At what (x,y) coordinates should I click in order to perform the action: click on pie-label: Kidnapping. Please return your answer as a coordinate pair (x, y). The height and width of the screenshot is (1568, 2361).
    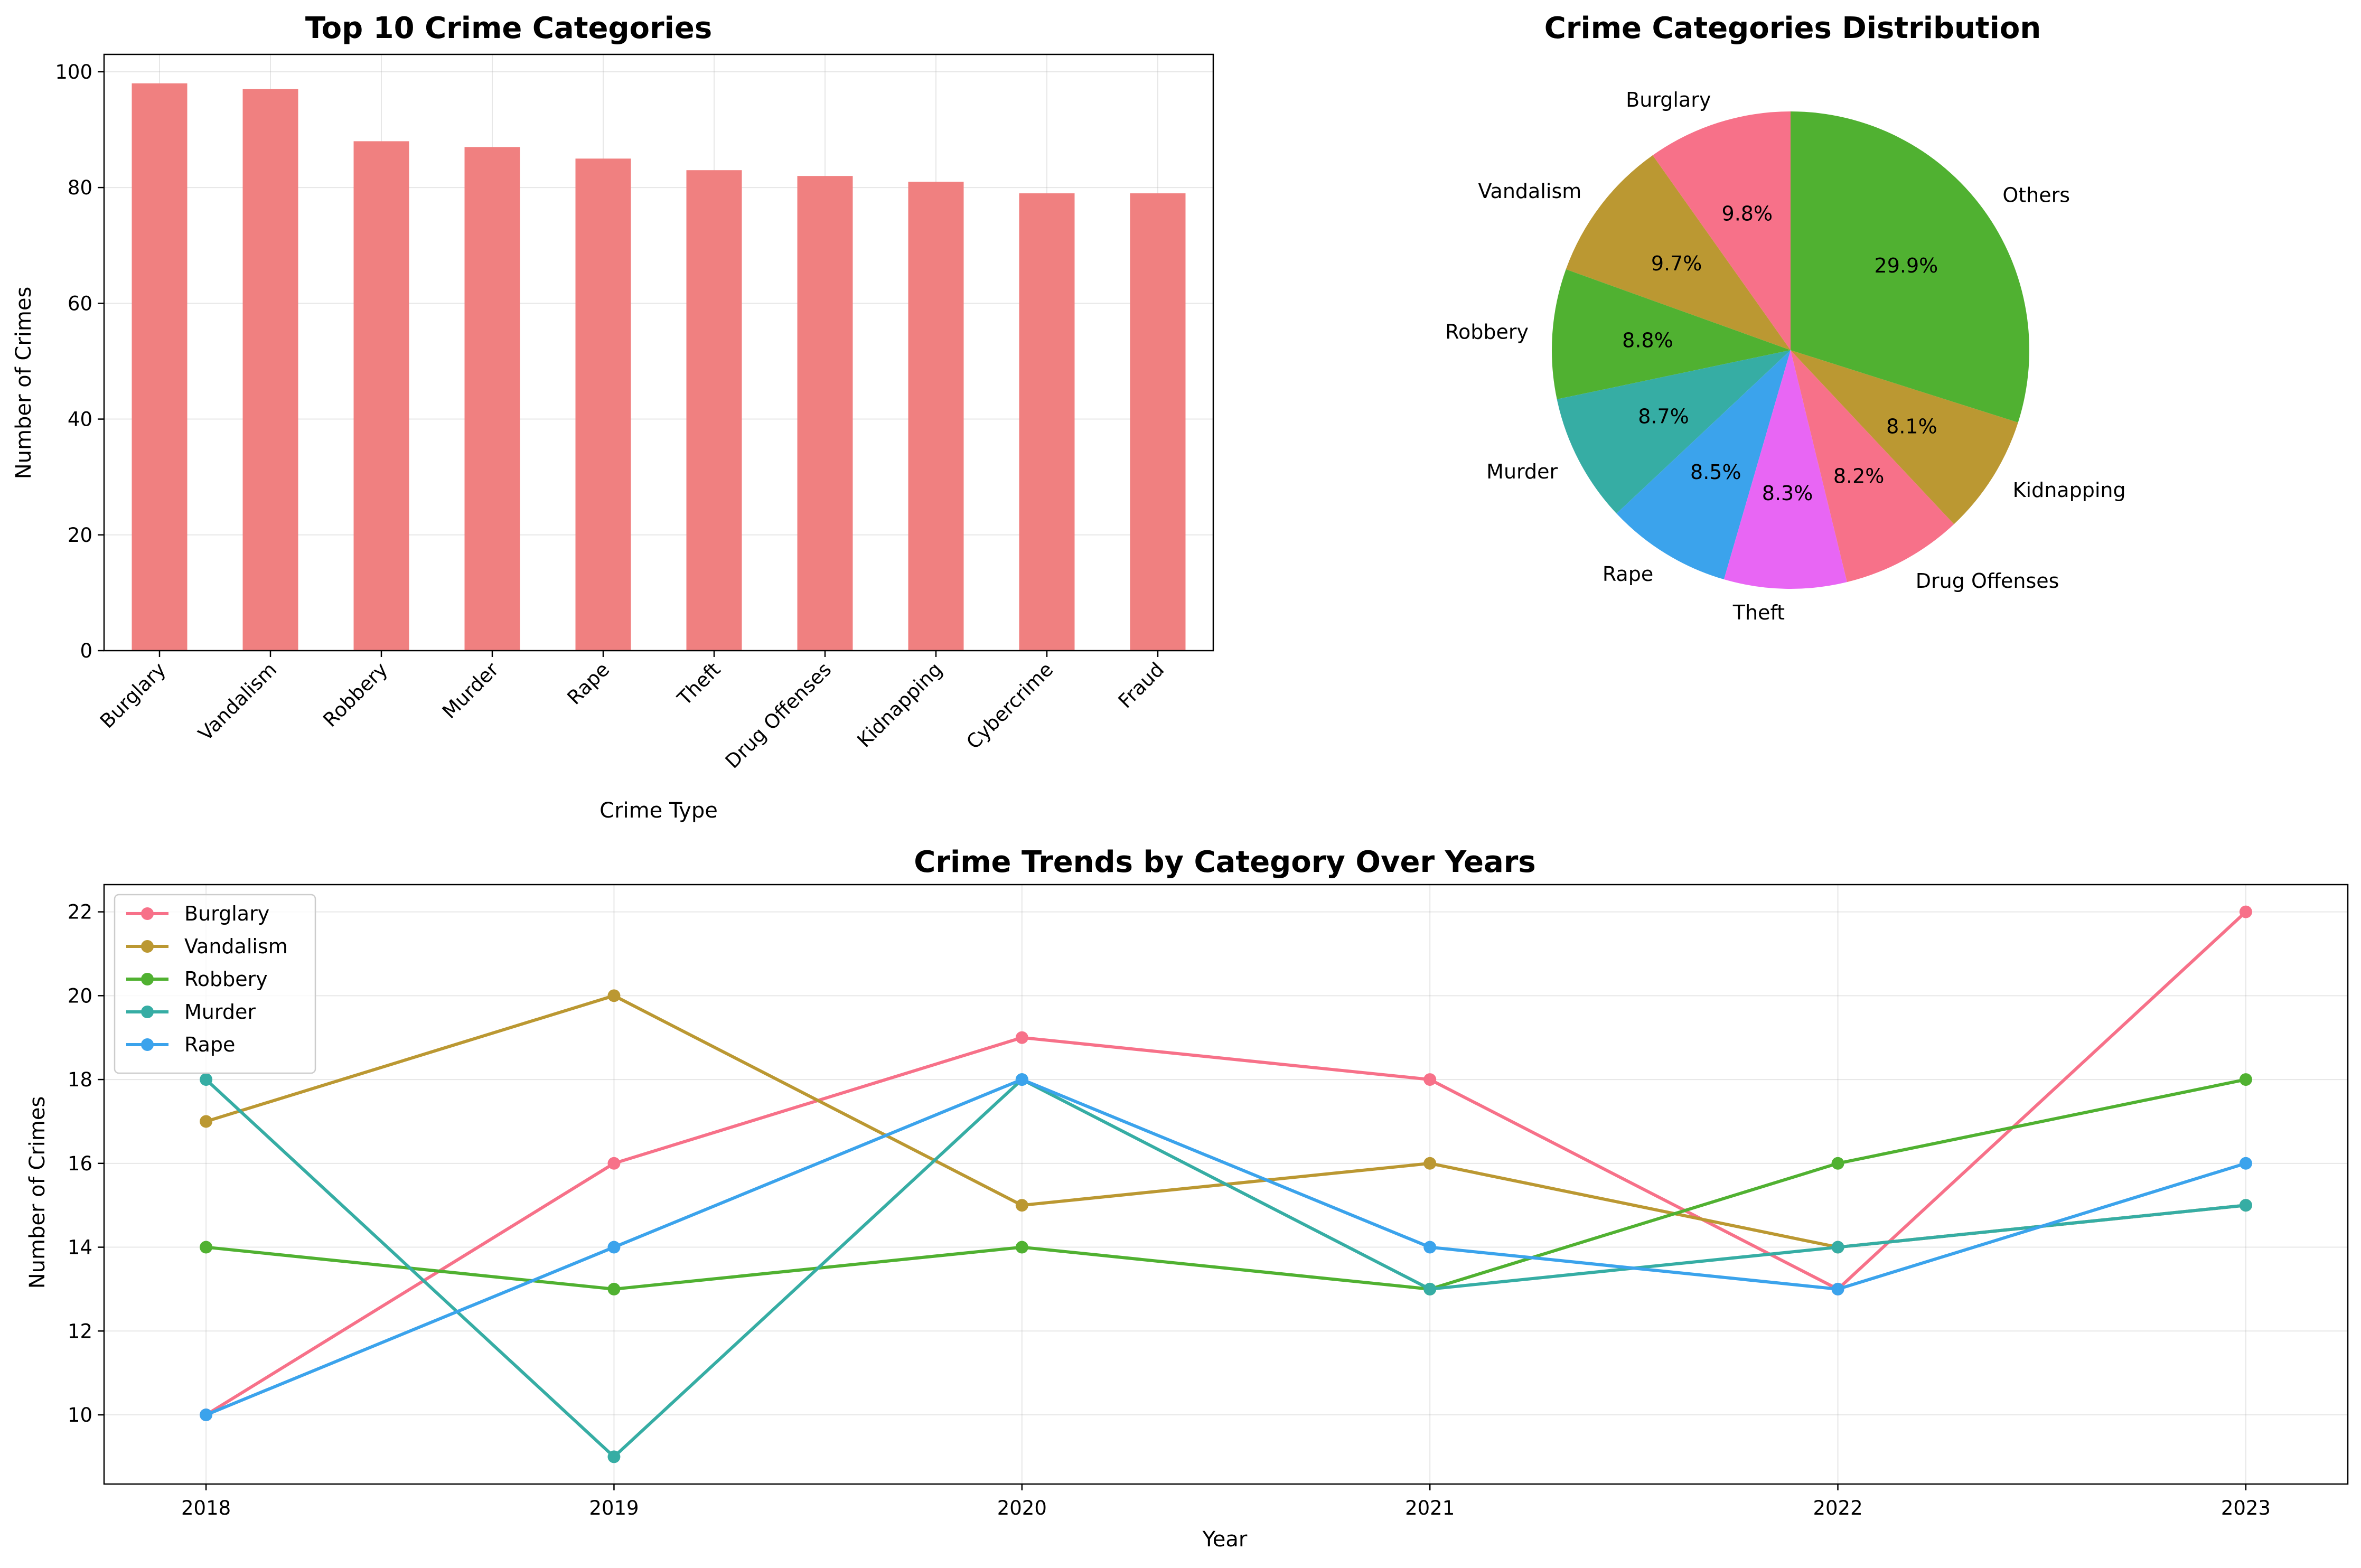
    Looking at the image, I should click on (2070, 490).